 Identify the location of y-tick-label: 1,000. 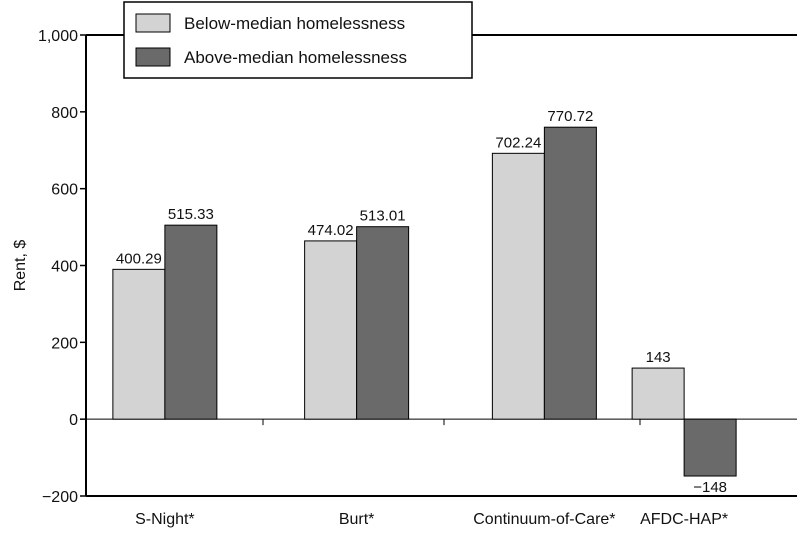
(58, 36).